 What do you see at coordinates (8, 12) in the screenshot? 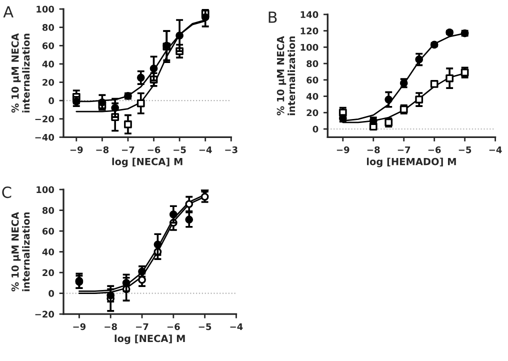
I see `chart-title: A` at bounding box center [8, 12].